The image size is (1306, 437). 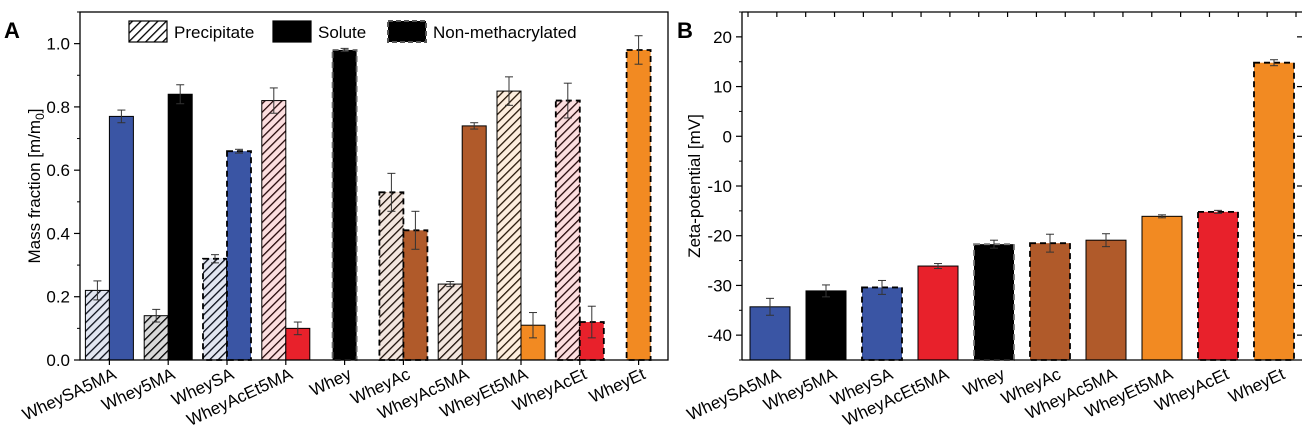 I want to click on ytick-label: 0.0, so click(x=58, y=360).